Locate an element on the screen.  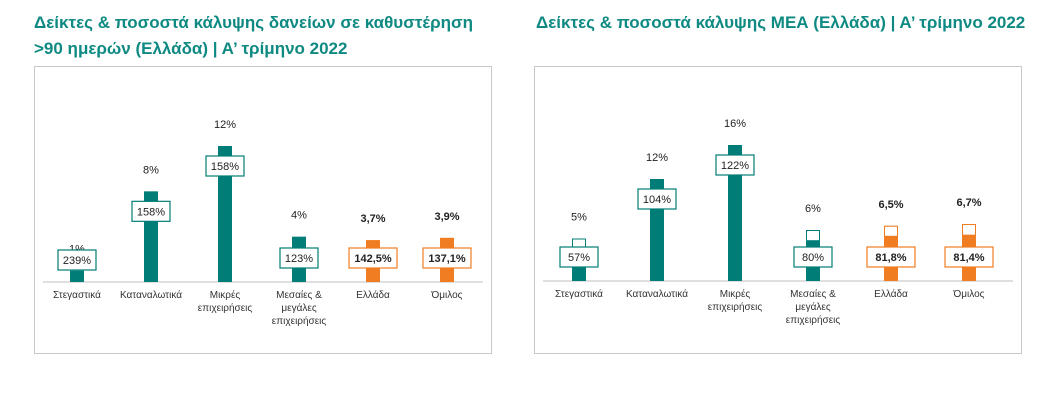
coverage-data-label: 104% is located at coordinates (657, 200).